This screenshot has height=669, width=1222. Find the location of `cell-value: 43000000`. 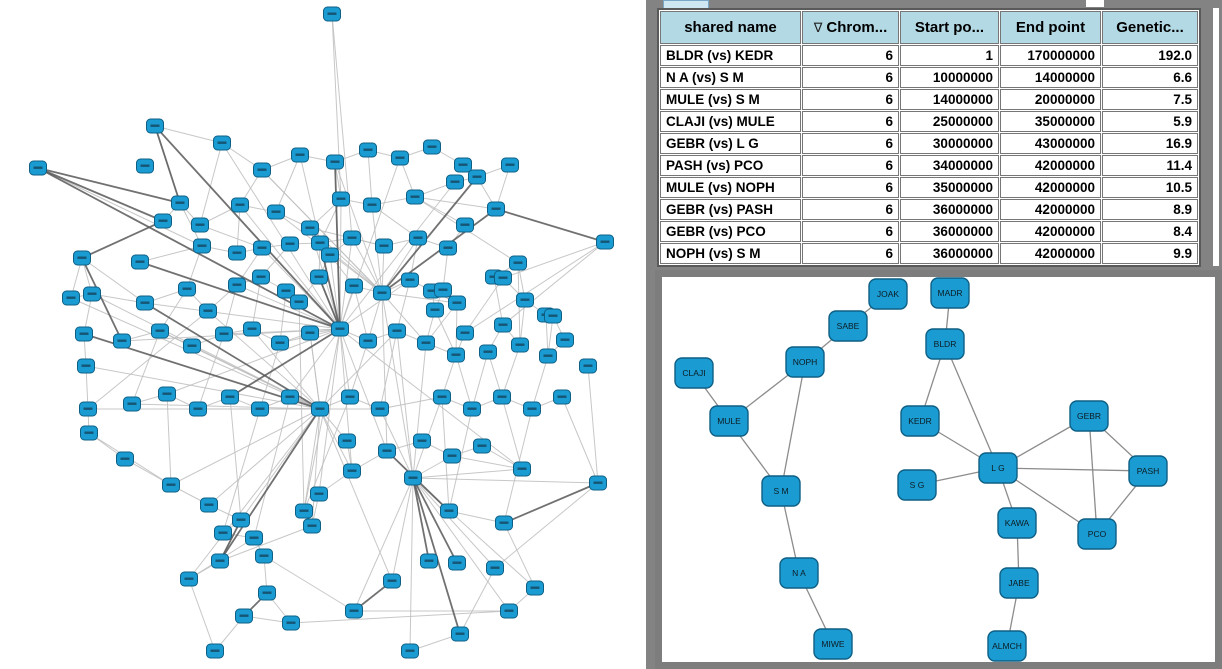

cell-value: 43000000 is located at coordinates (1050, 143).